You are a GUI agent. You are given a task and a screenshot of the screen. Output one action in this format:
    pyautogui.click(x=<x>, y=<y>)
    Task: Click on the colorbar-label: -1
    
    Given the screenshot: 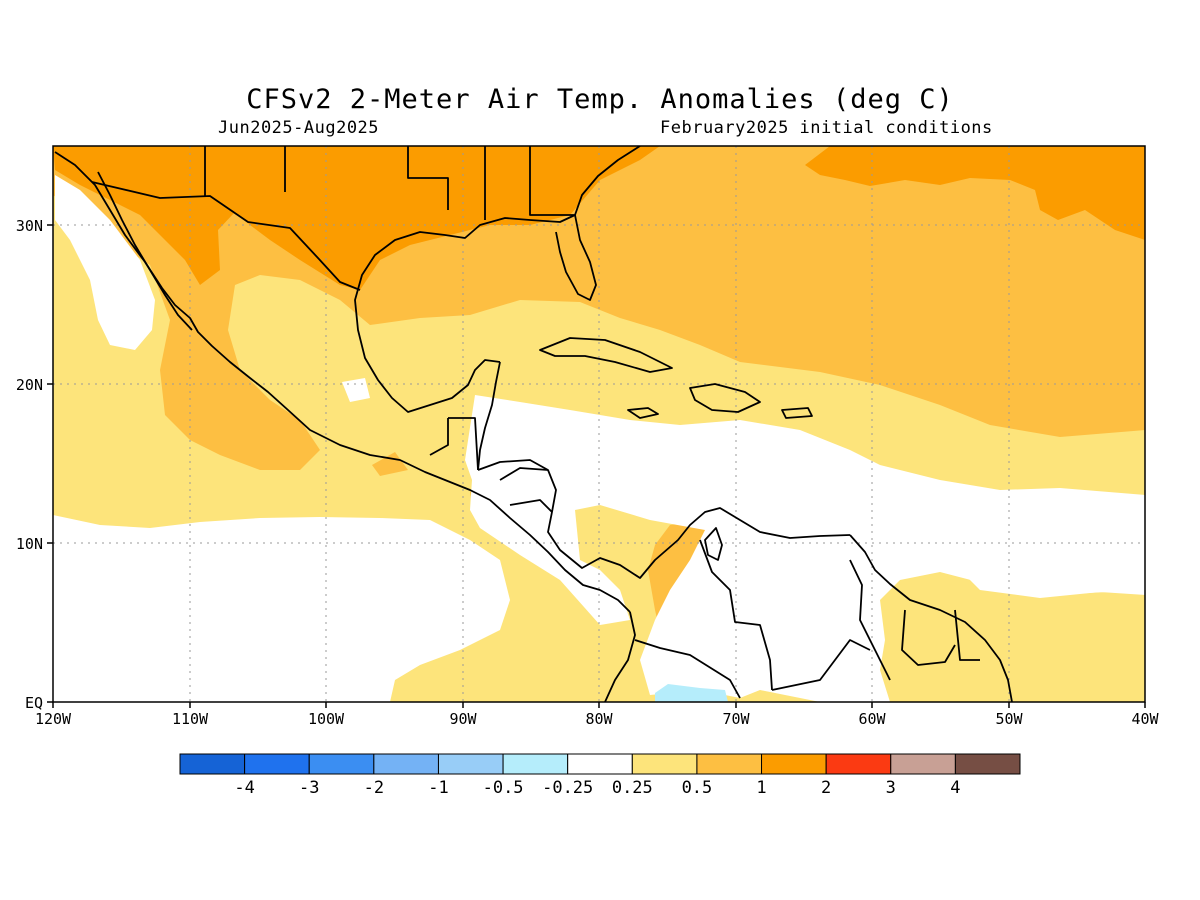 What is the action you would take?
    pyautogui.click(x=438, y=788)
    